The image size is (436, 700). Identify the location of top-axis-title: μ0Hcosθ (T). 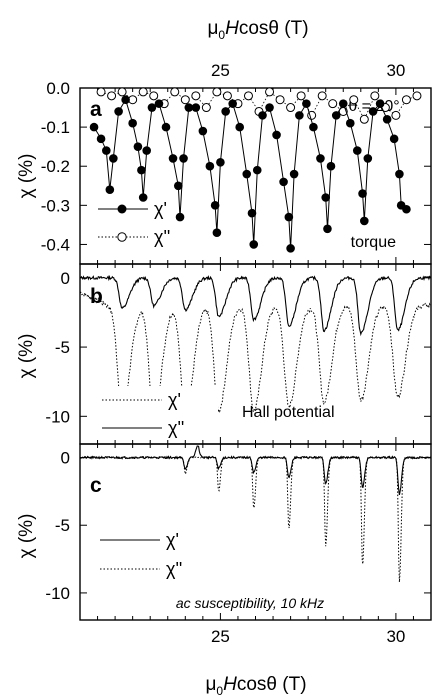
(257, 30).